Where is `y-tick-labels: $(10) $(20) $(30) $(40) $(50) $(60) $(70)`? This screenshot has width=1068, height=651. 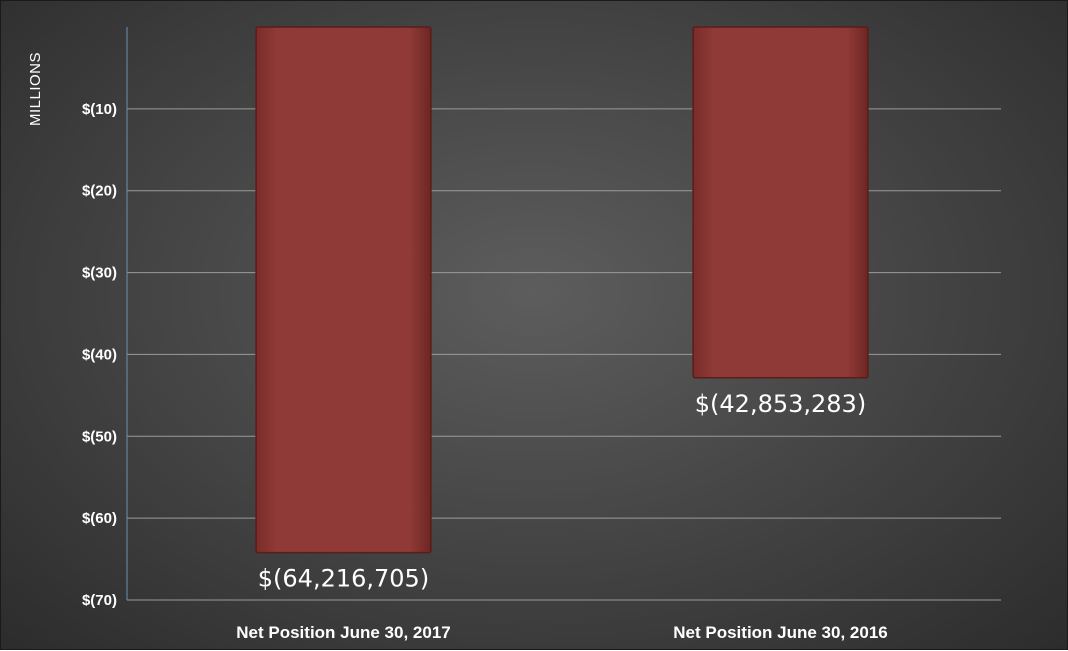
y-tick-labels: $(10) $(20) $(30) $(40) $(50) $(60) $(70) is located at coordinates (99, 355).